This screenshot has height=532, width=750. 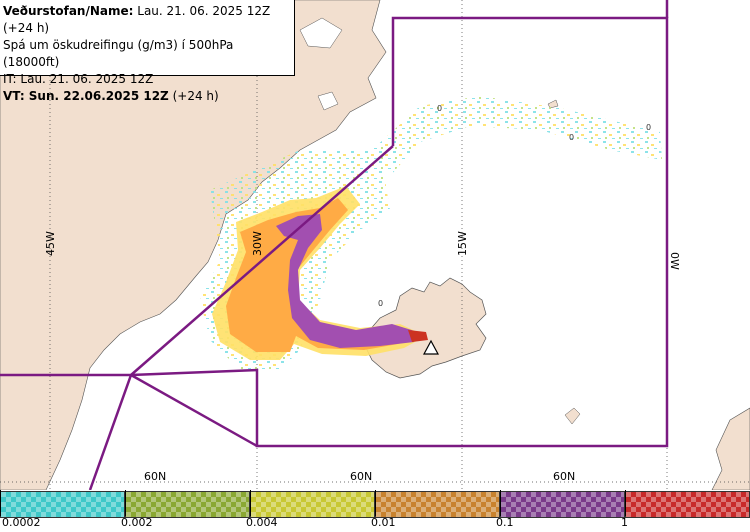 What do you see at coordinates (257, 243) in the screenshot?
I see `lon-label-30w: 30W` at bounding box center [257, 243].